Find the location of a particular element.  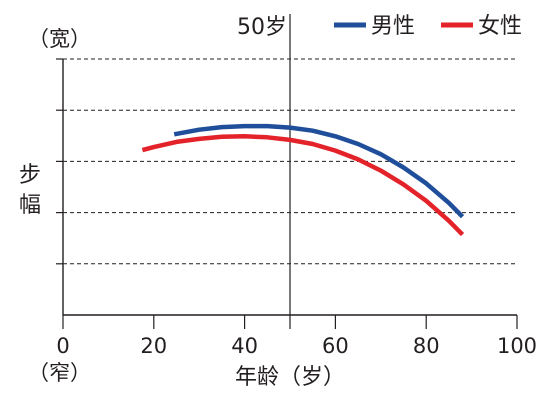

x-tick-label: 80 is located at coordinates (426, 346).